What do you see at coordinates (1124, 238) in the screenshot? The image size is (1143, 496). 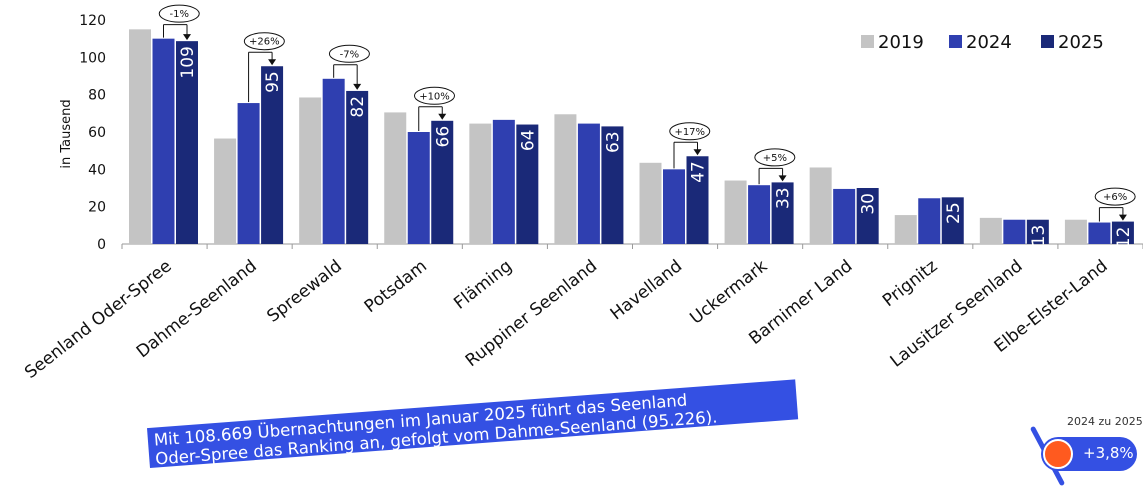 I see `data-label: 12` at bounding box center [1124, 238].